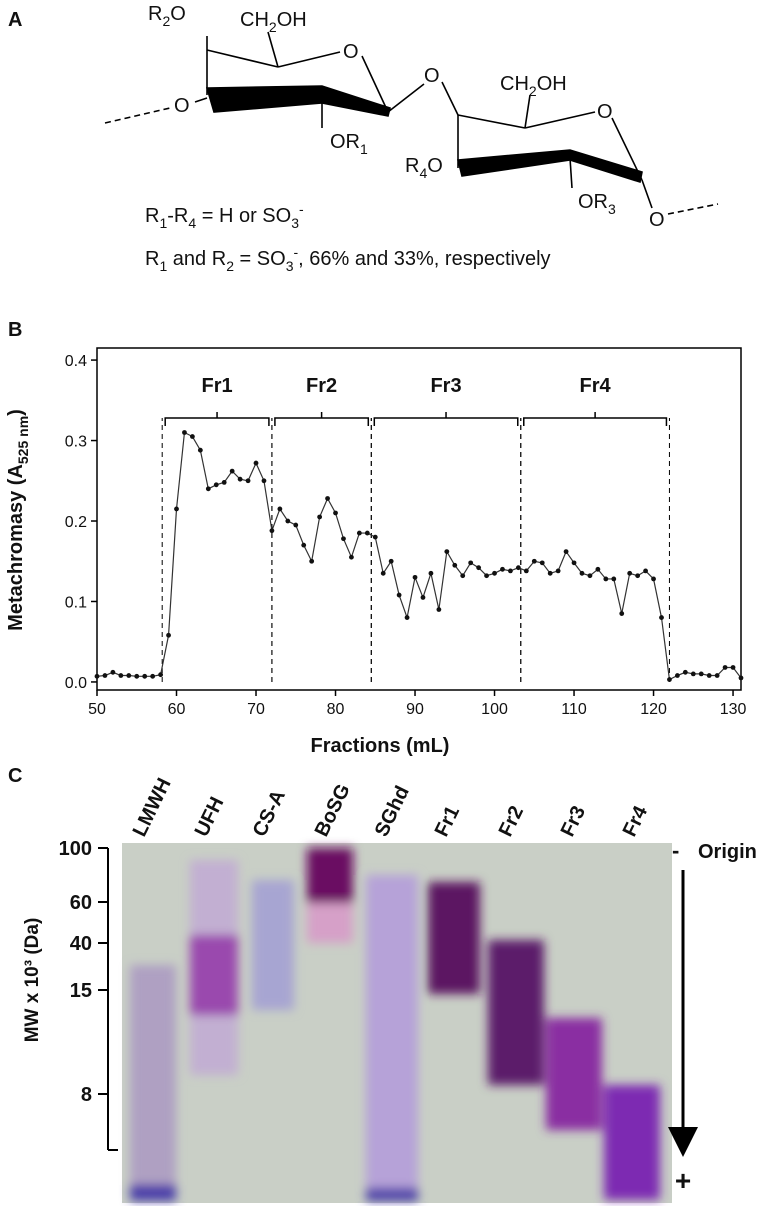  What do you see at coordinates (349, 144) in the screenshot?
I see `chem-label: OR1` at bounding box center [349, 144].